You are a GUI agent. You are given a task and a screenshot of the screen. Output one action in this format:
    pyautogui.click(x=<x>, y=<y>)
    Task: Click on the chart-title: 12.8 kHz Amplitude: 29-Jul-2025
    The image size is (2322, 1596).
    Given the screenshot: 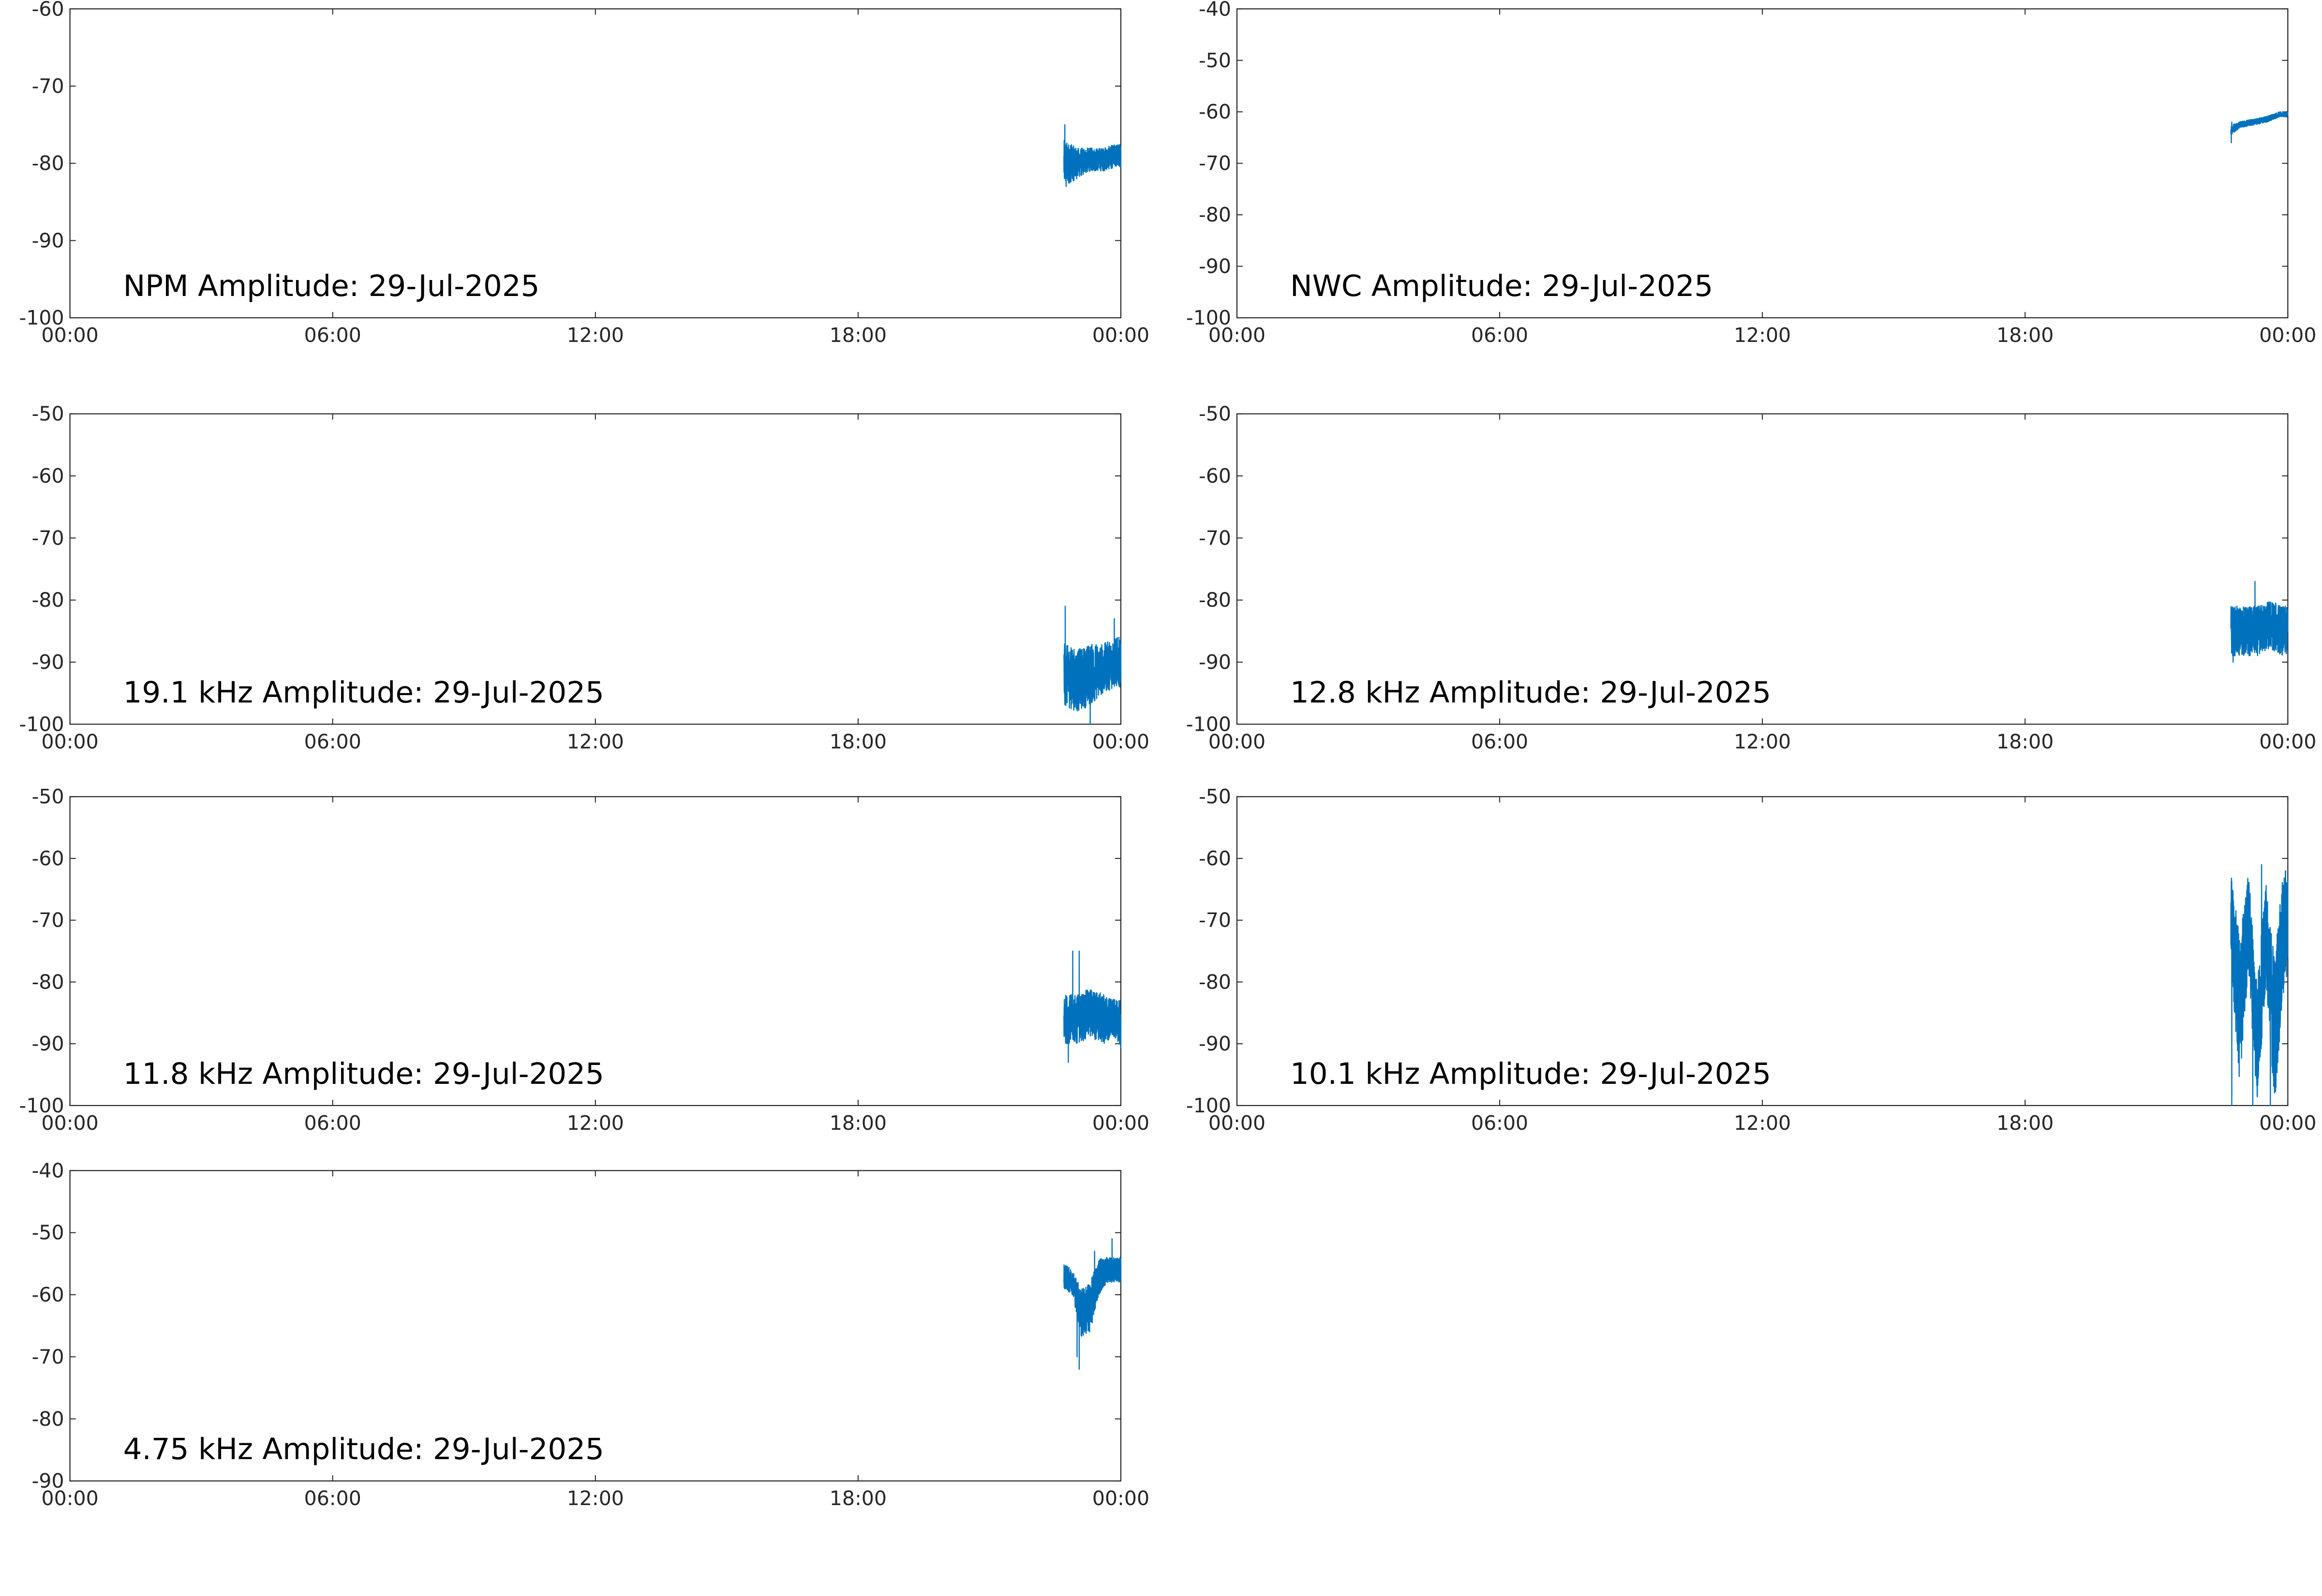 What is the action you would take?
    pyautogui.click(x=1530, y=692)
    